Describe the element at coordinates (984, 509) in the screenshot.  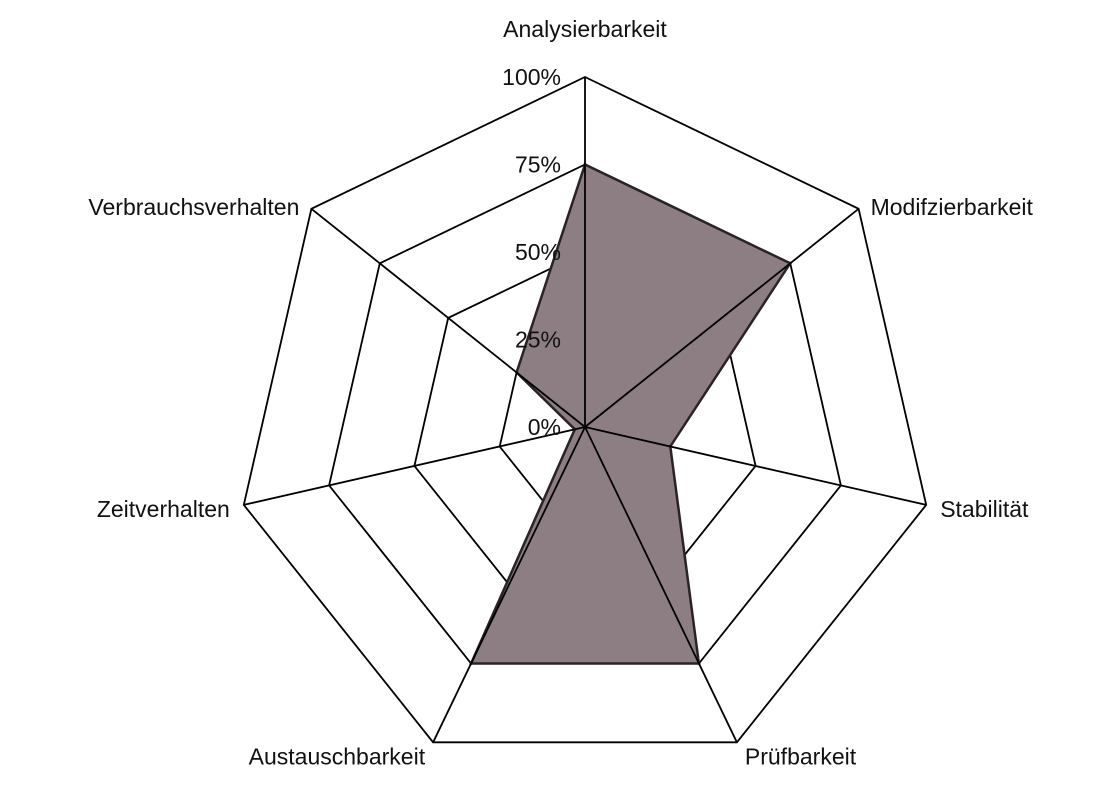
I see `axis-label-2: Stabilität` at that location.